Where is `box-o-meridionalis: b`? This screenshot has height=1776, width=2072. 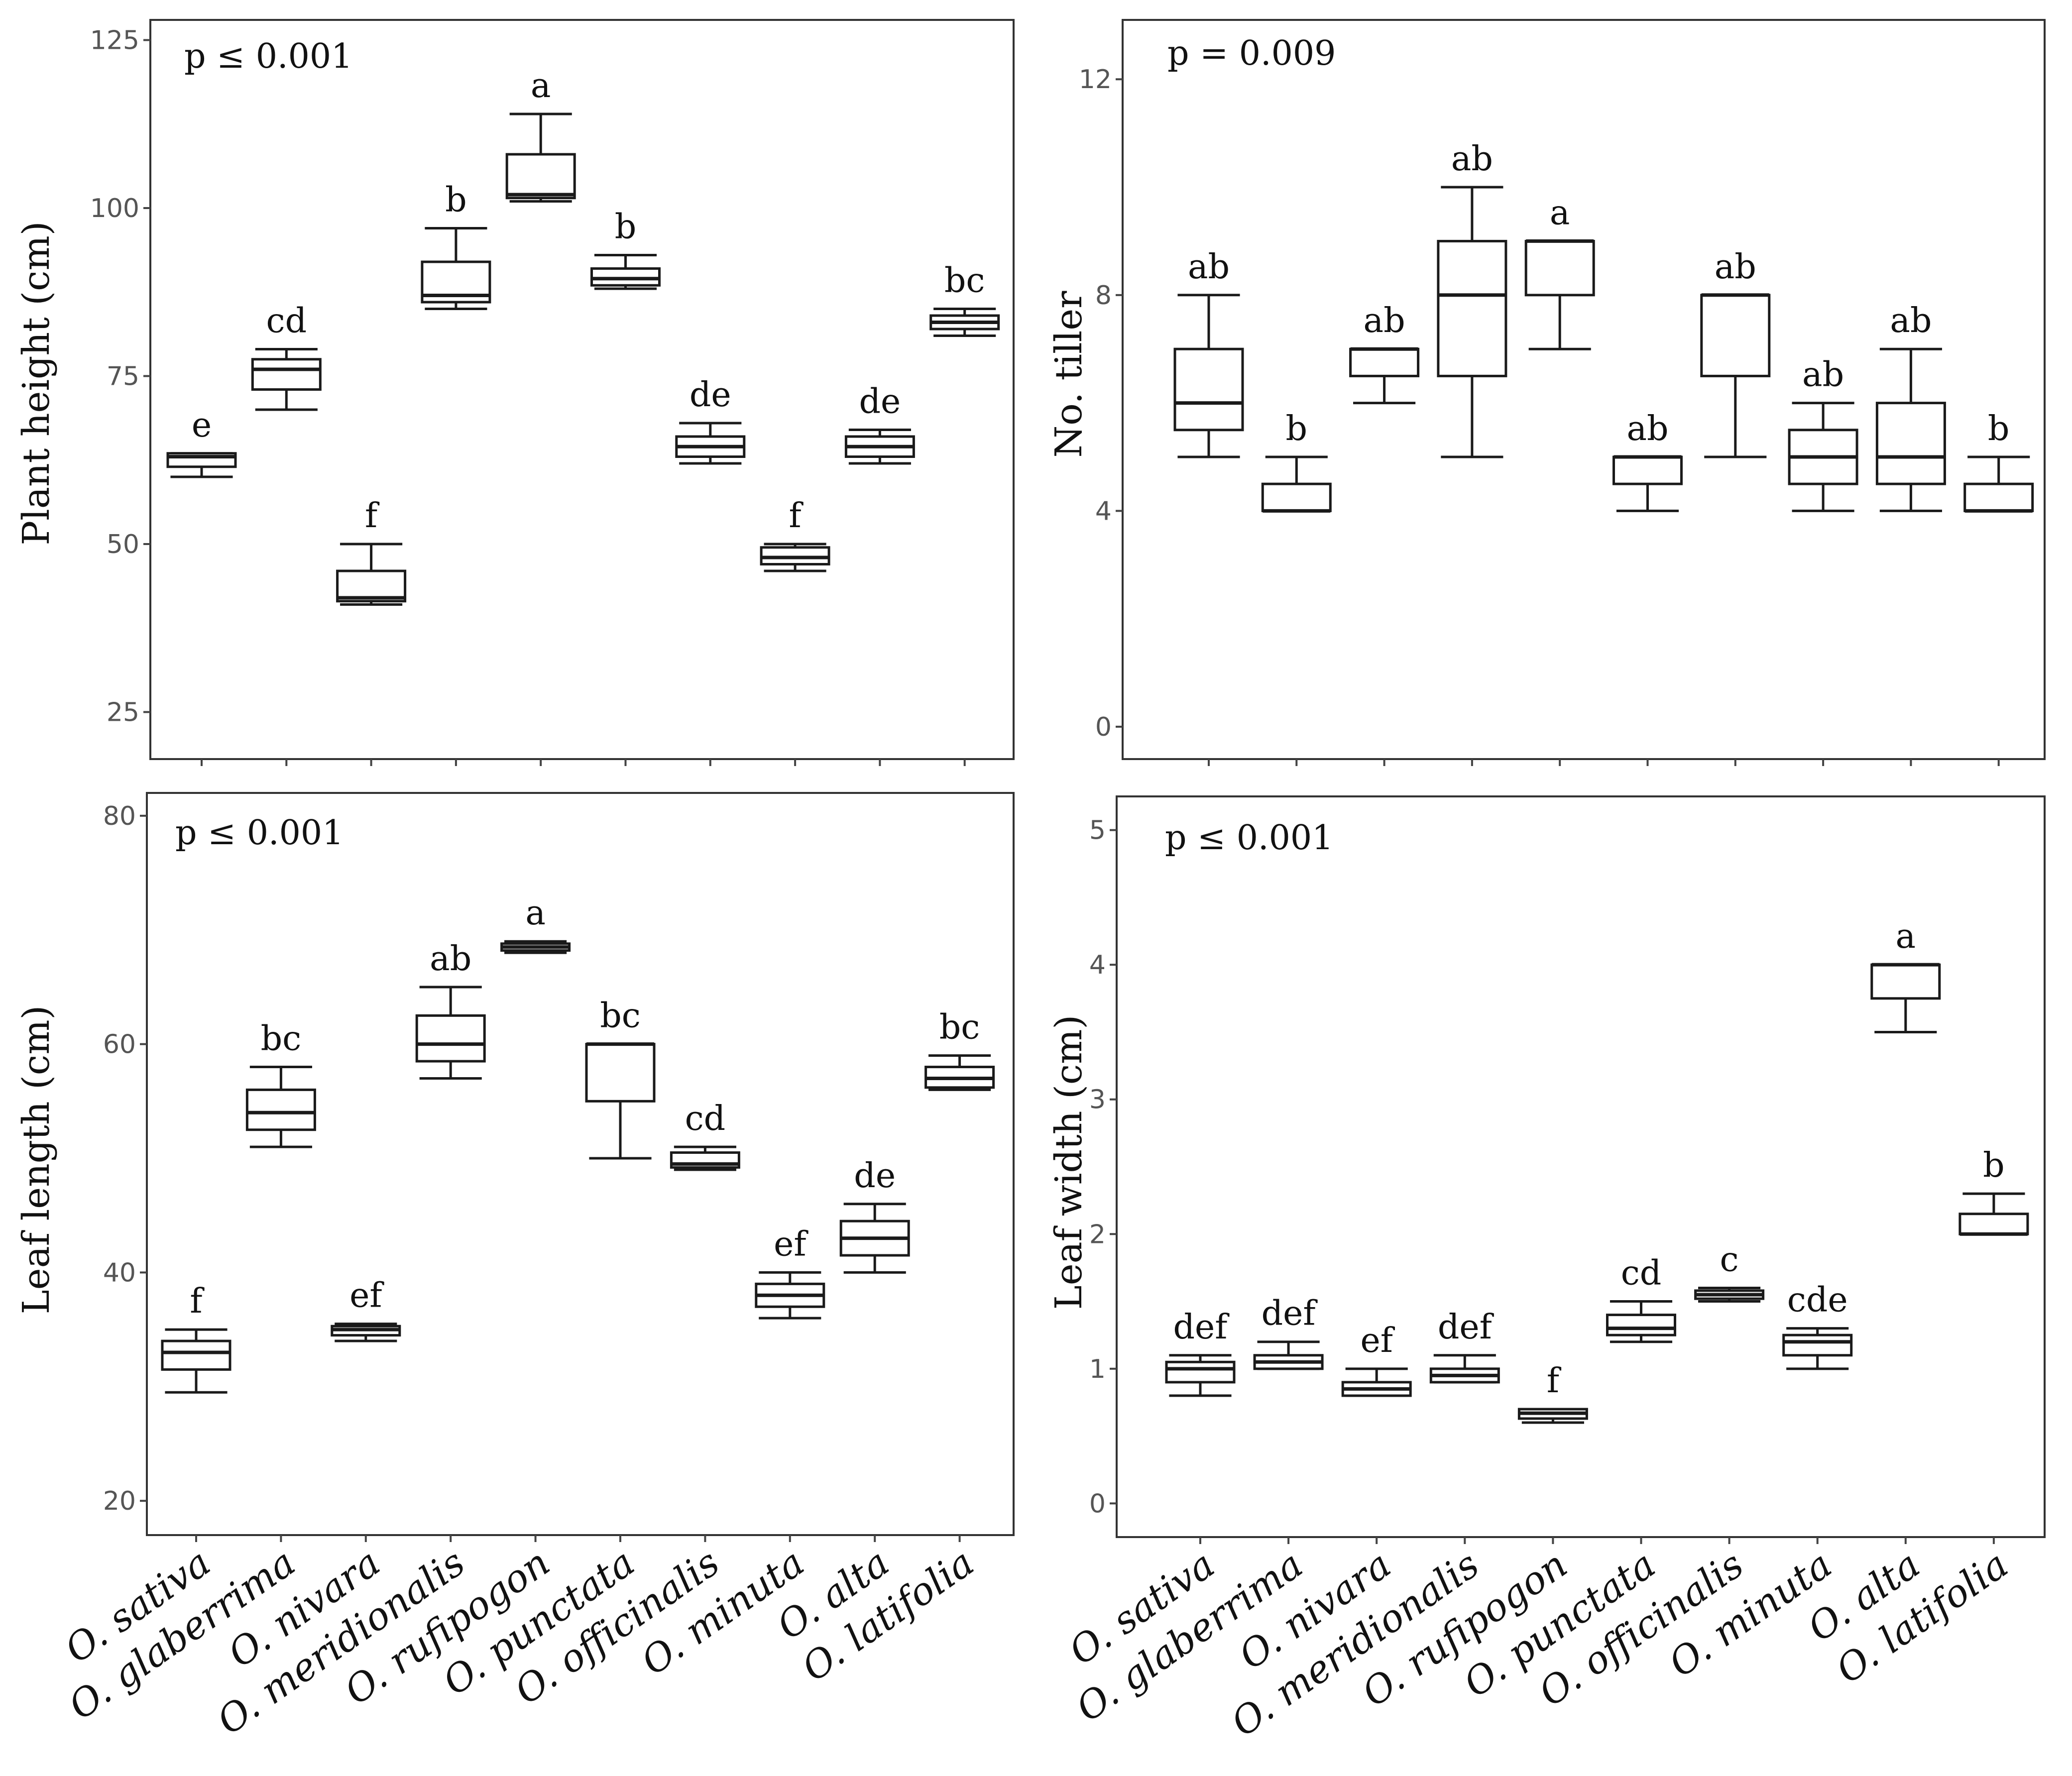 box-o-meridionalis: b is located at coordinates (456, 245).